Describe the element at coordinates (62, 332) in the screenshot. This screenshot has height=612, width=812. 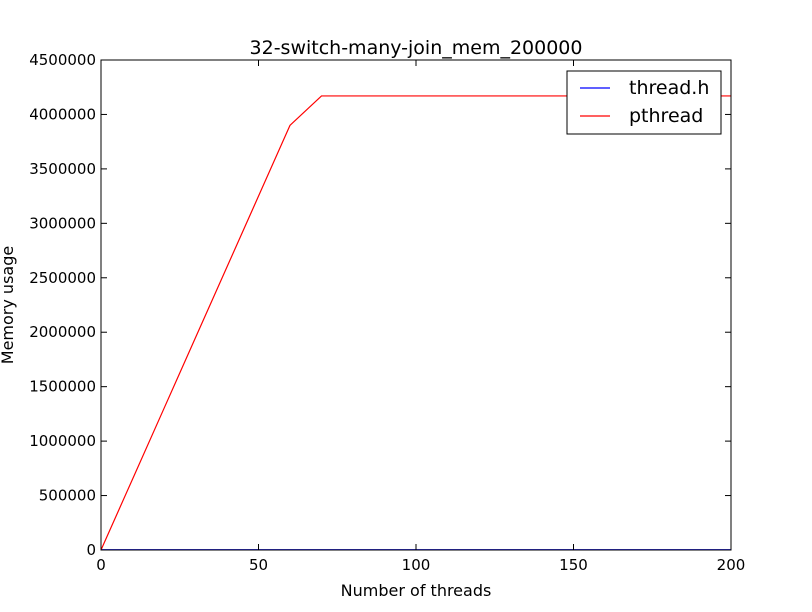
I see `y-tick-label: 2000000` at that location.